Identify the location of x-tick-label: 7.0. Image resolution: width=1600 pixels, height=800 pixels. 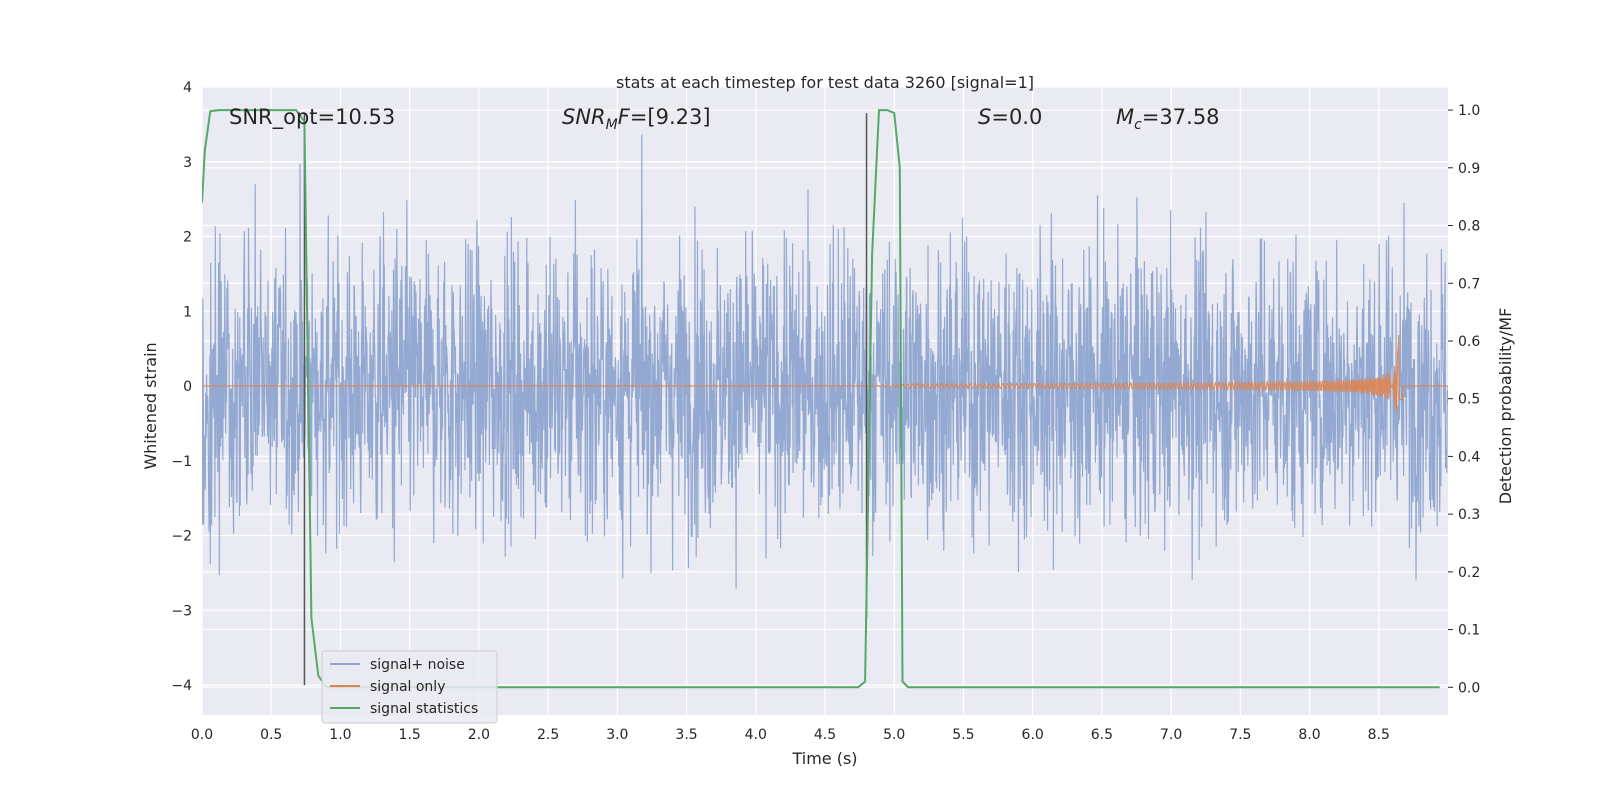
(1171, 735).